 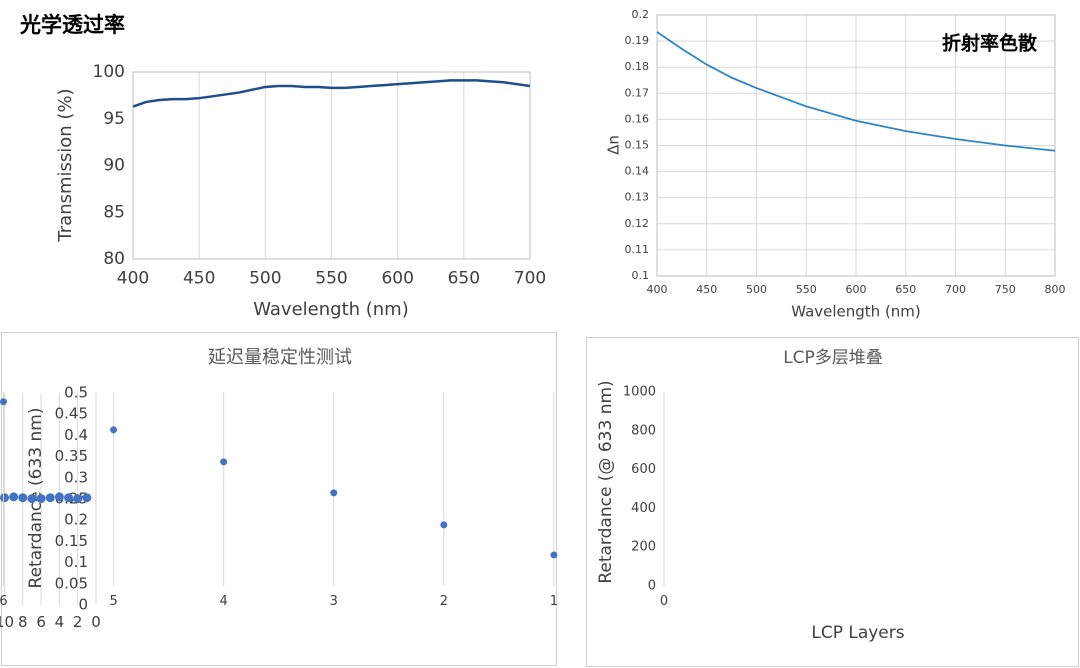 I want to click on y-tick-label: 0.19, so click(x=637, y=40).